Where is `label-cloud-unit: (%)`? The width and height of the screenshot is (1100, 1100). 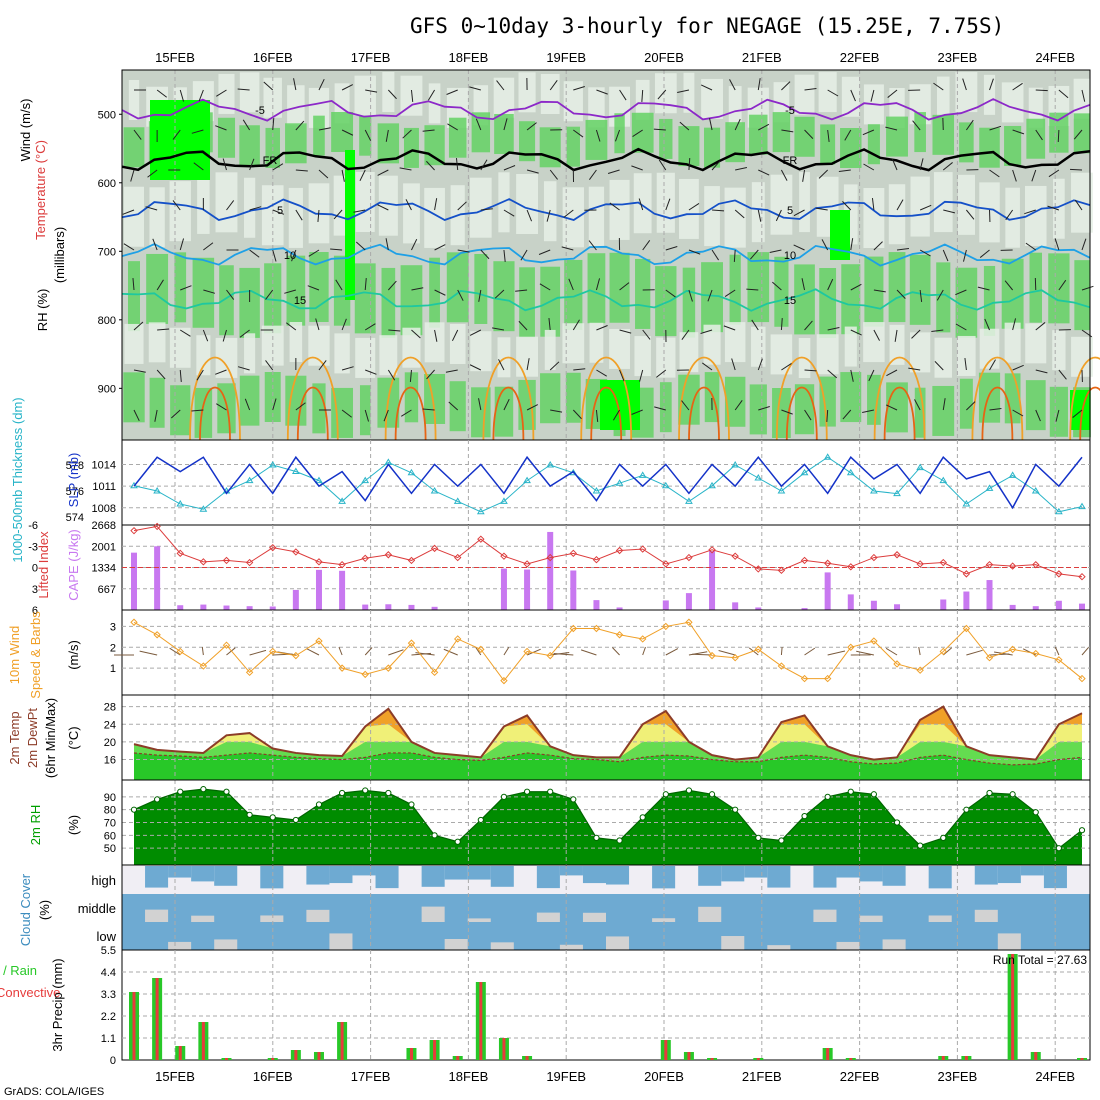 label-cloud-unit: (%) is located at coordinates (44, 910).